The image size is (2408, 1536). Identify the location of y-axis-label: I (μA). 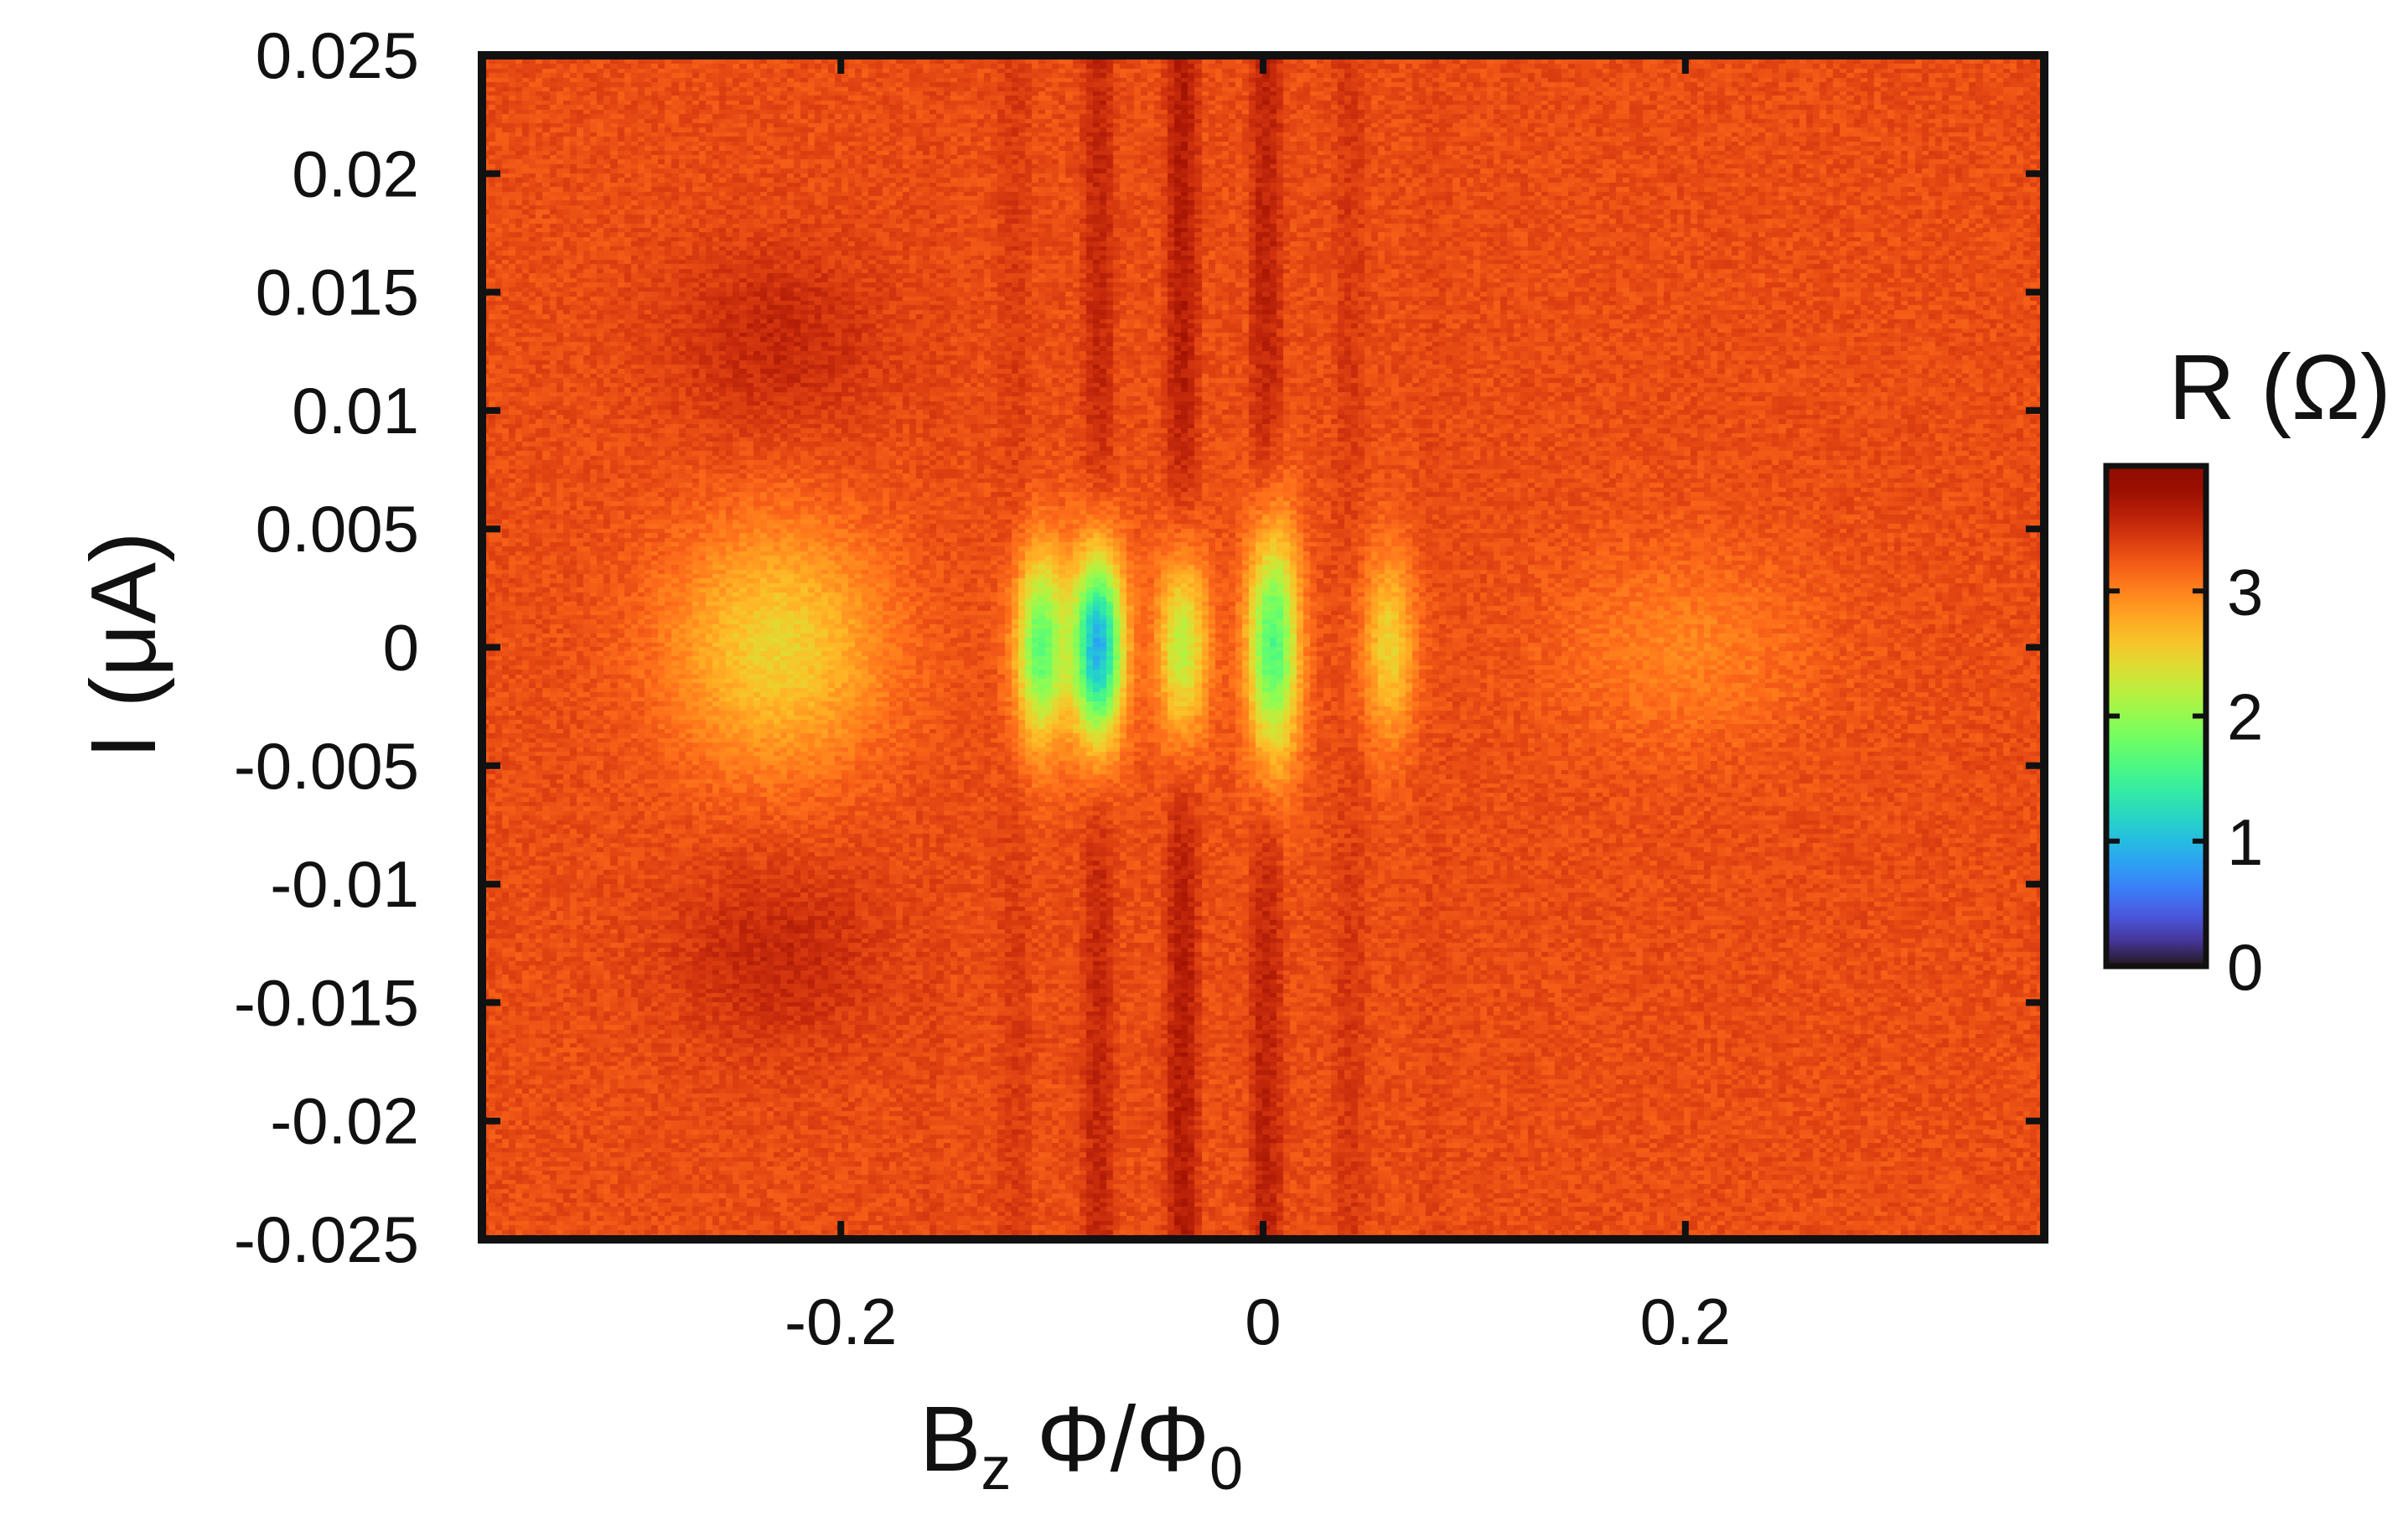
(124, 644).